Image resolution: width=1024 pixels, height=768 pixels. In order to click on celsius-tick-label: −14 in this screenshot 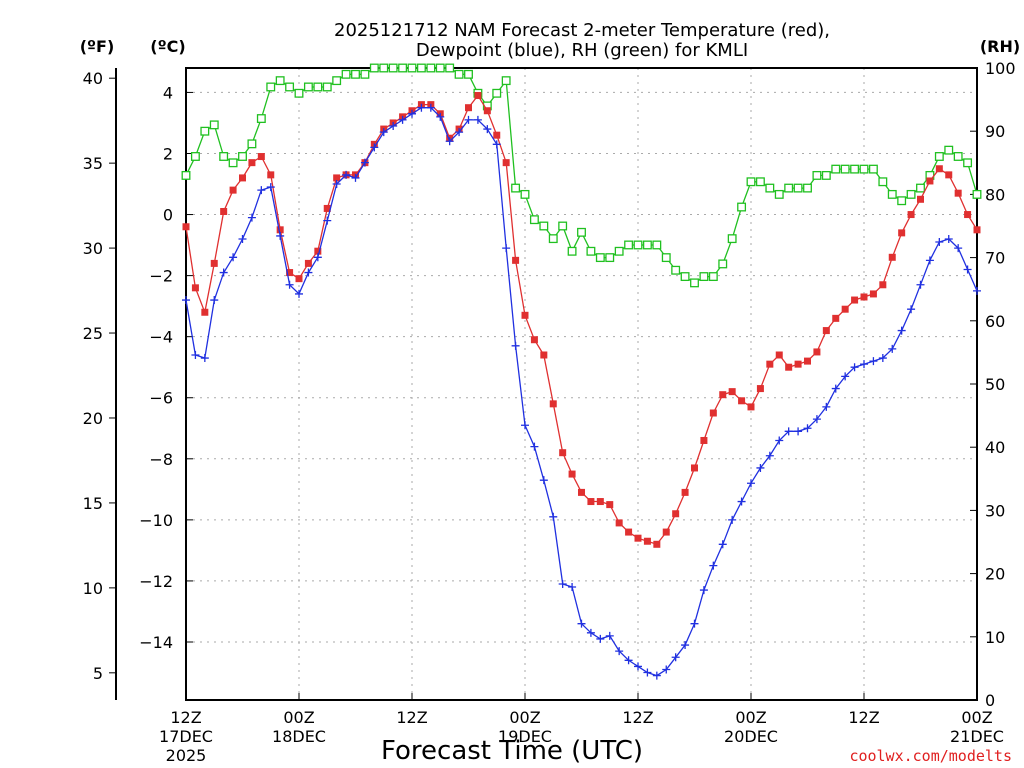, I will do `click(156, 642)`.